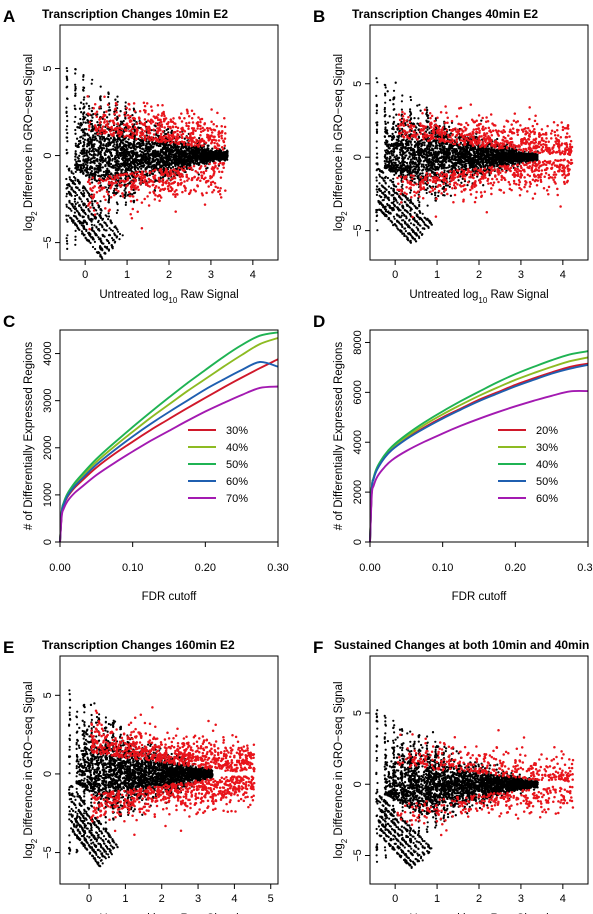  What do you see at coordinates (85, 275) in the screenshot?
I see `x-tick-label: 0` at bounding box center [85, 275].